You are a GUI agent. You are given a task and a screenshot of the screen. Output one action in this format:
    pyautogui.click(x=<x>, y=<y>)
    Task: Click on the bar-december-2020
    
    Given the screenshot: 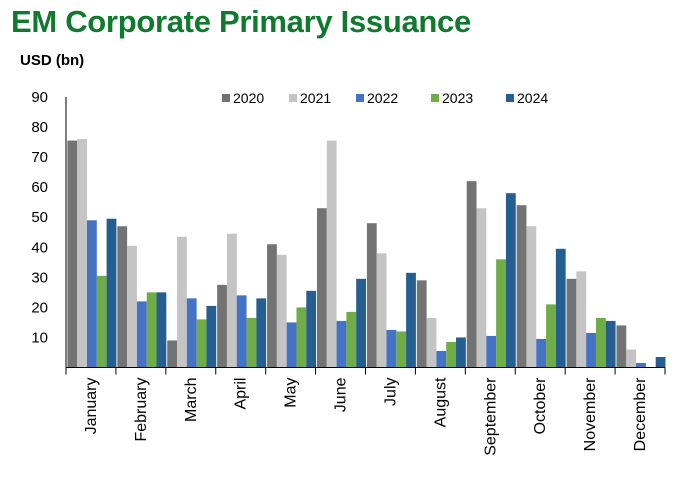 What is the action you would take?
    pyautogui.click(x=621, y=346)
    